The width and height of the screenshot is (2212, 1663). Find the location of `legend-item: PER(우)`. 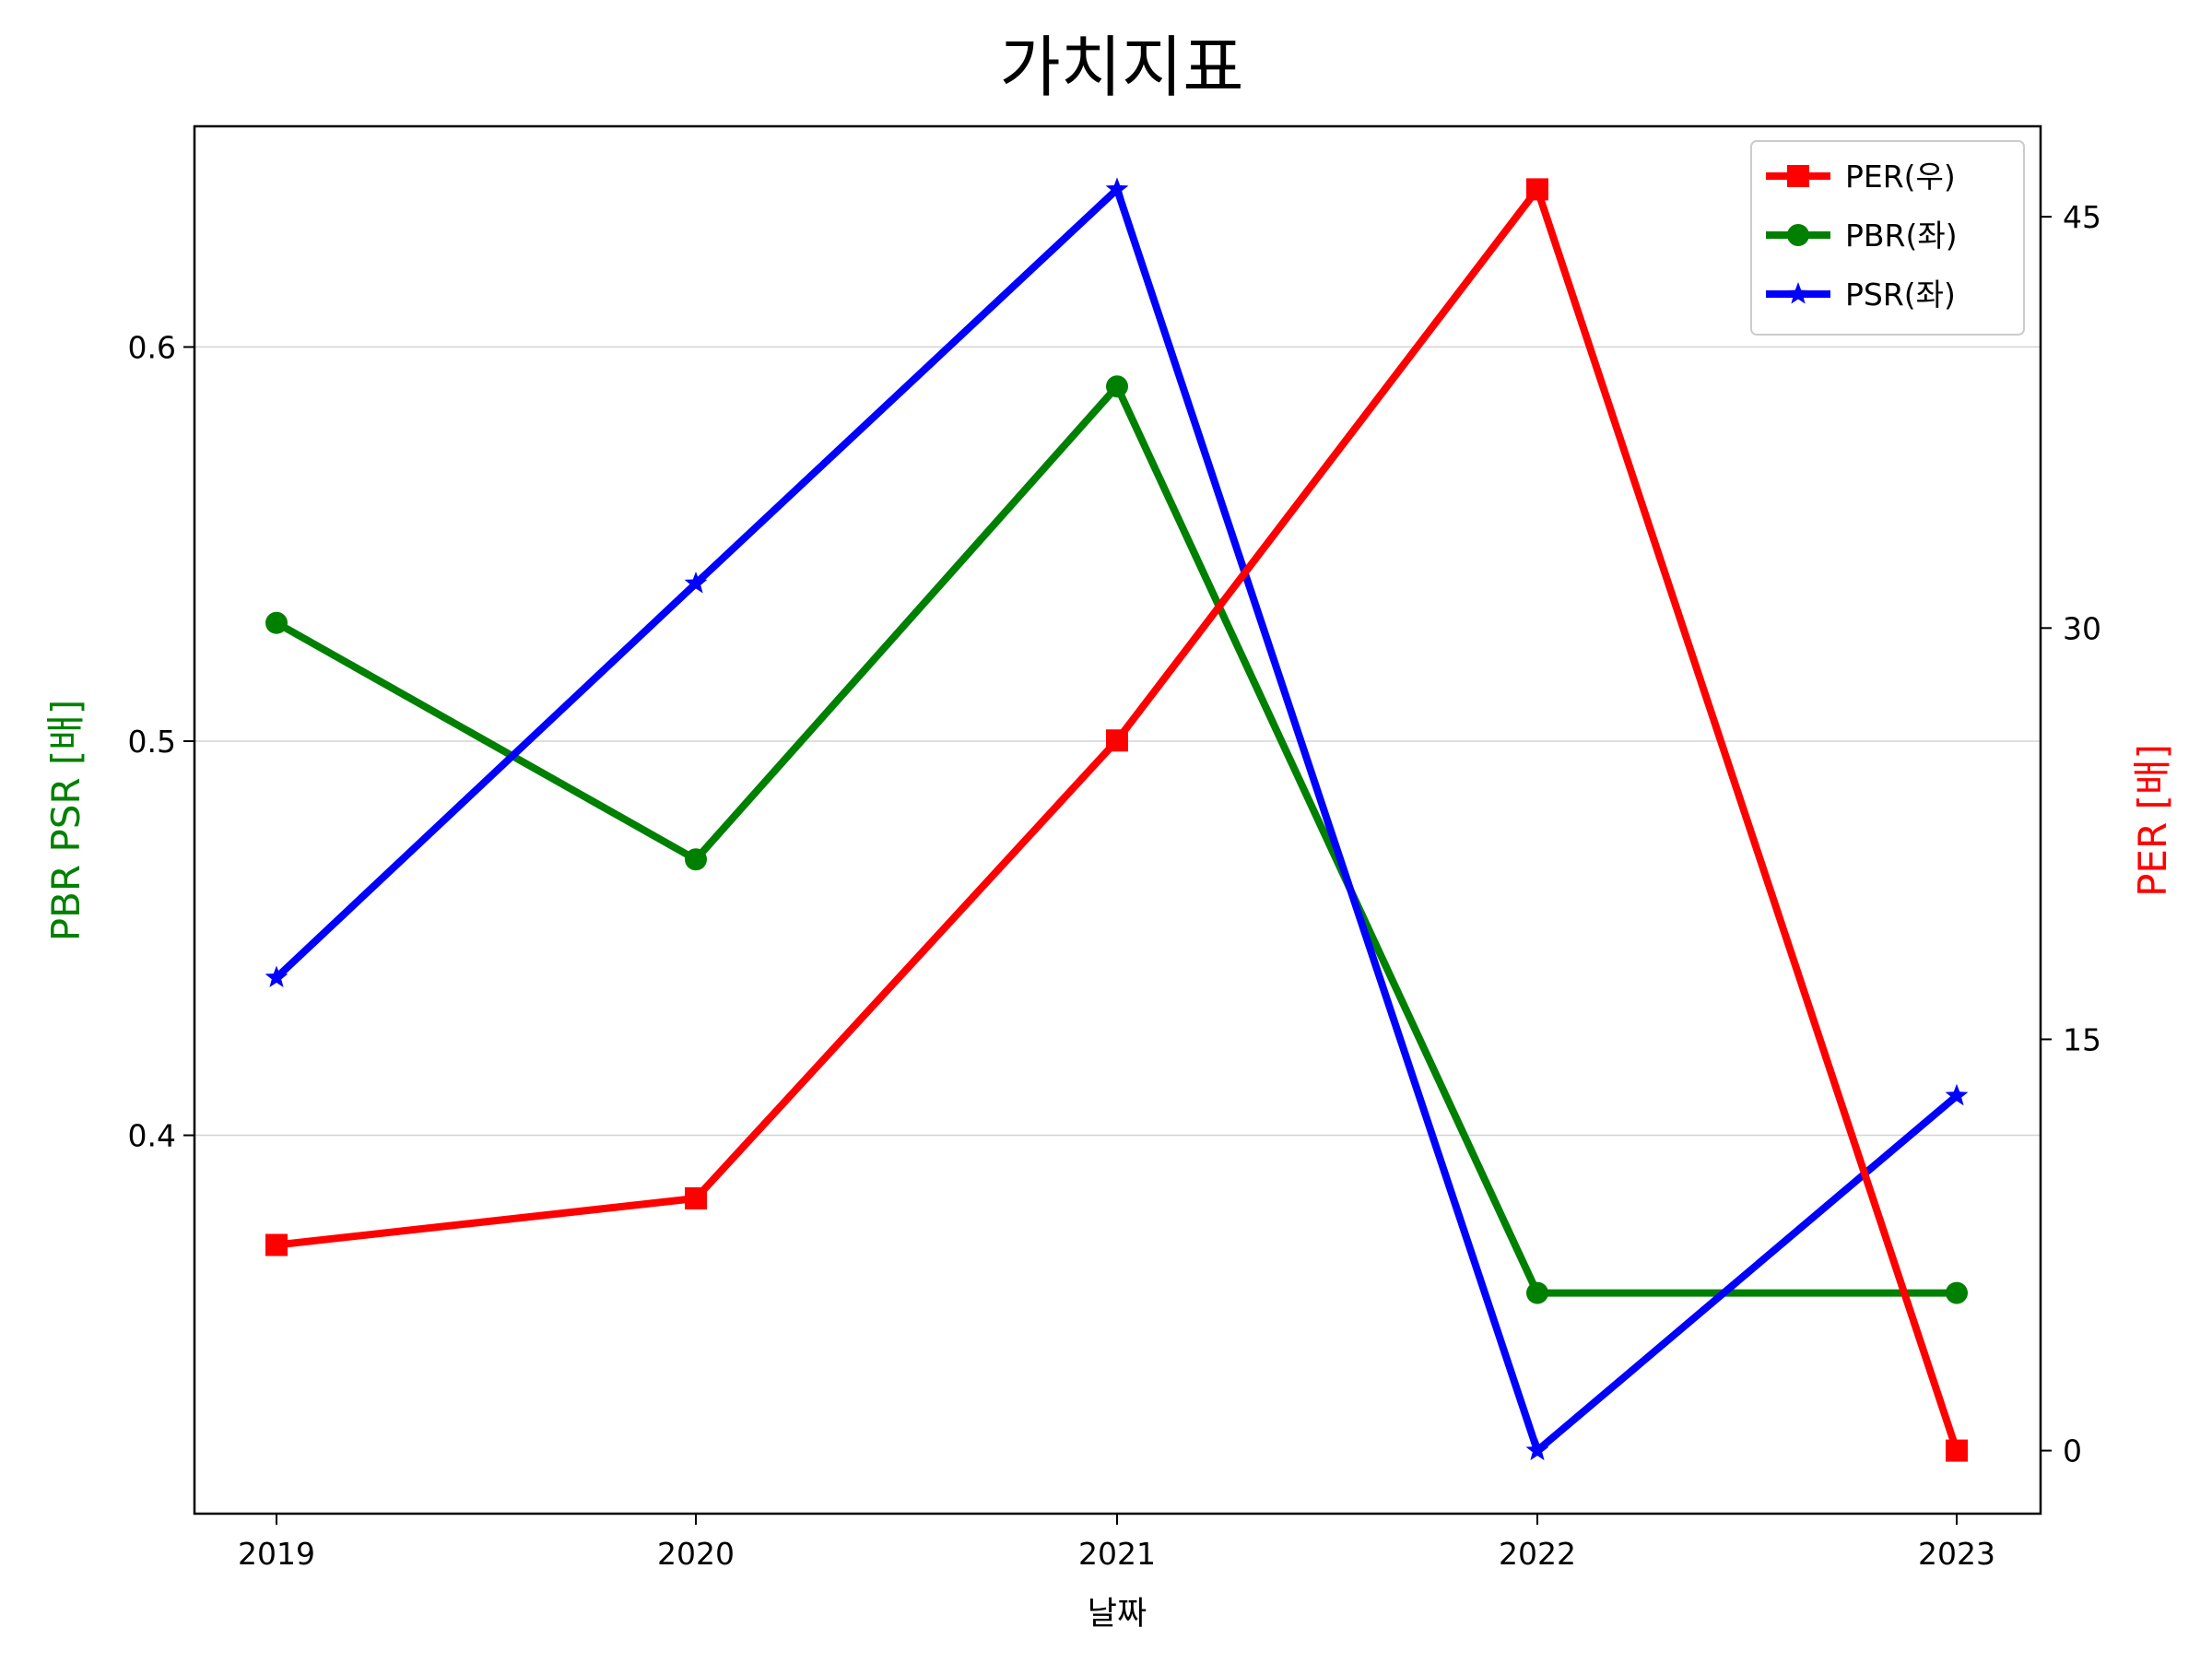

legend-item: PER(우) is located at coordinates (1861, 177).